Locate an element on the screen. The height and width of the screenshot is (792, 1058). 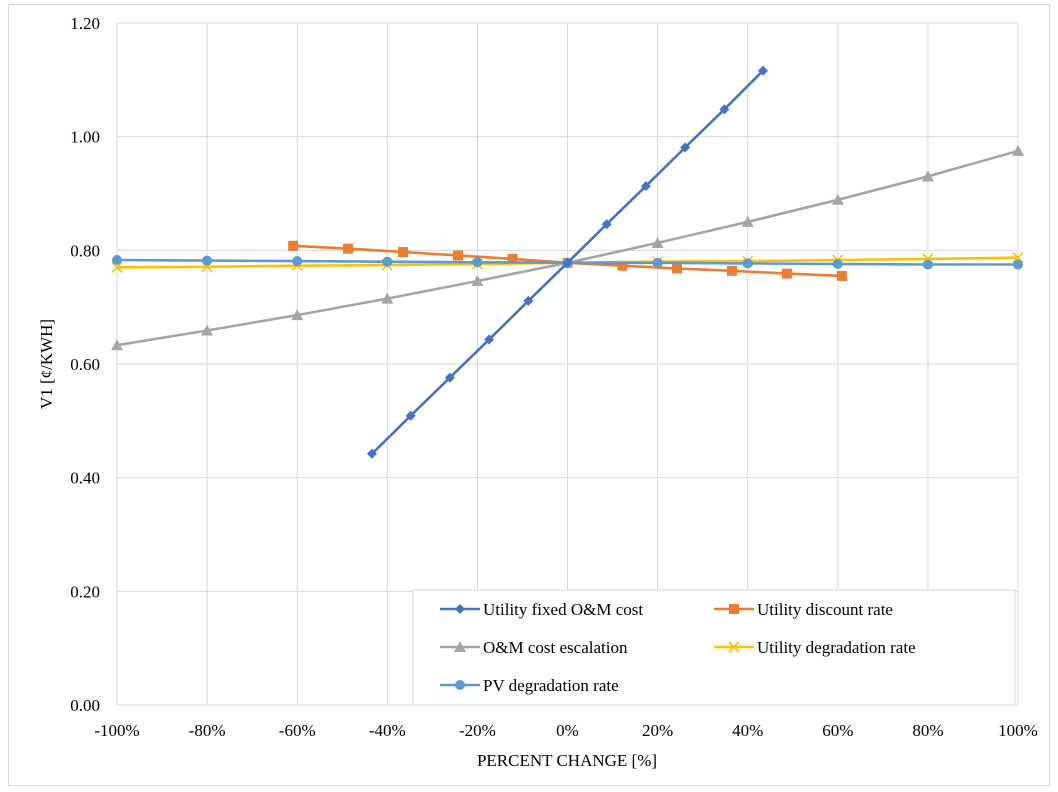
x-tick-label: 60% is located at coordinates (837, 730).